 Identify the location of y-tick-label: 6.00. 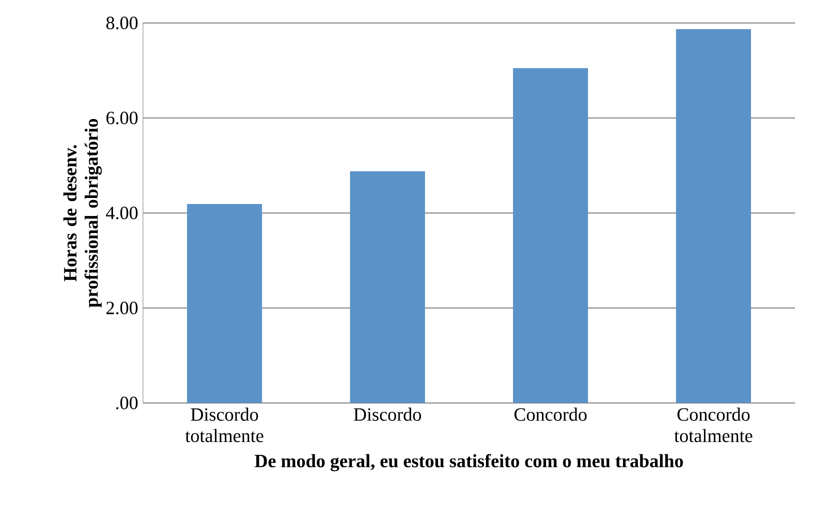
(122, 118).